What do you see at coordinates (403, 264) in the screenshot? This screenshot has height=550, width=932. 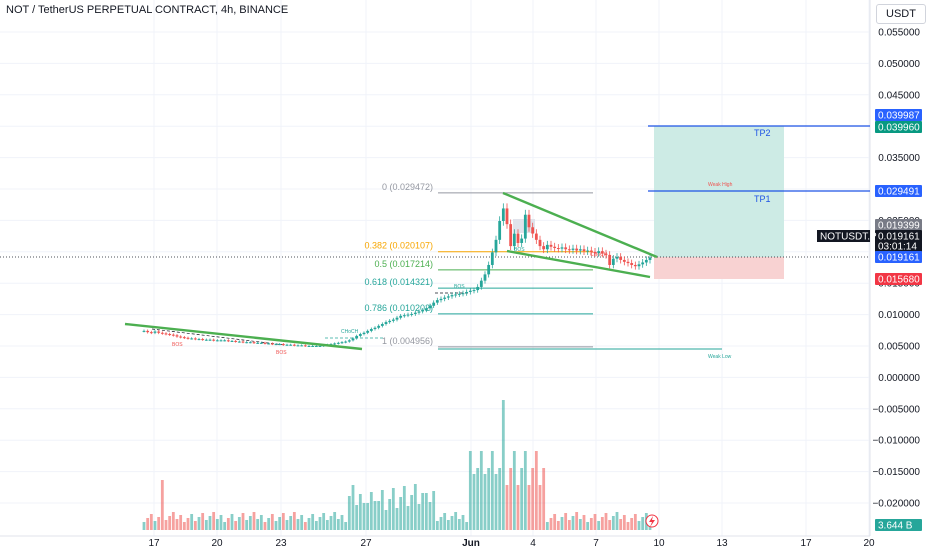 I see `fib-level-label: 0.5 (0.017214)` at bounding box center [403, 264].